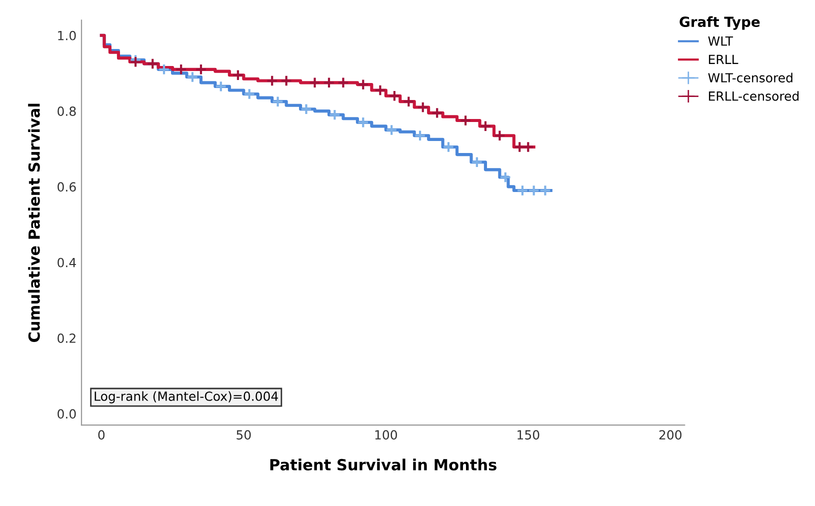  I want to click on y-tick-label: 0.0, so click(67, 414).